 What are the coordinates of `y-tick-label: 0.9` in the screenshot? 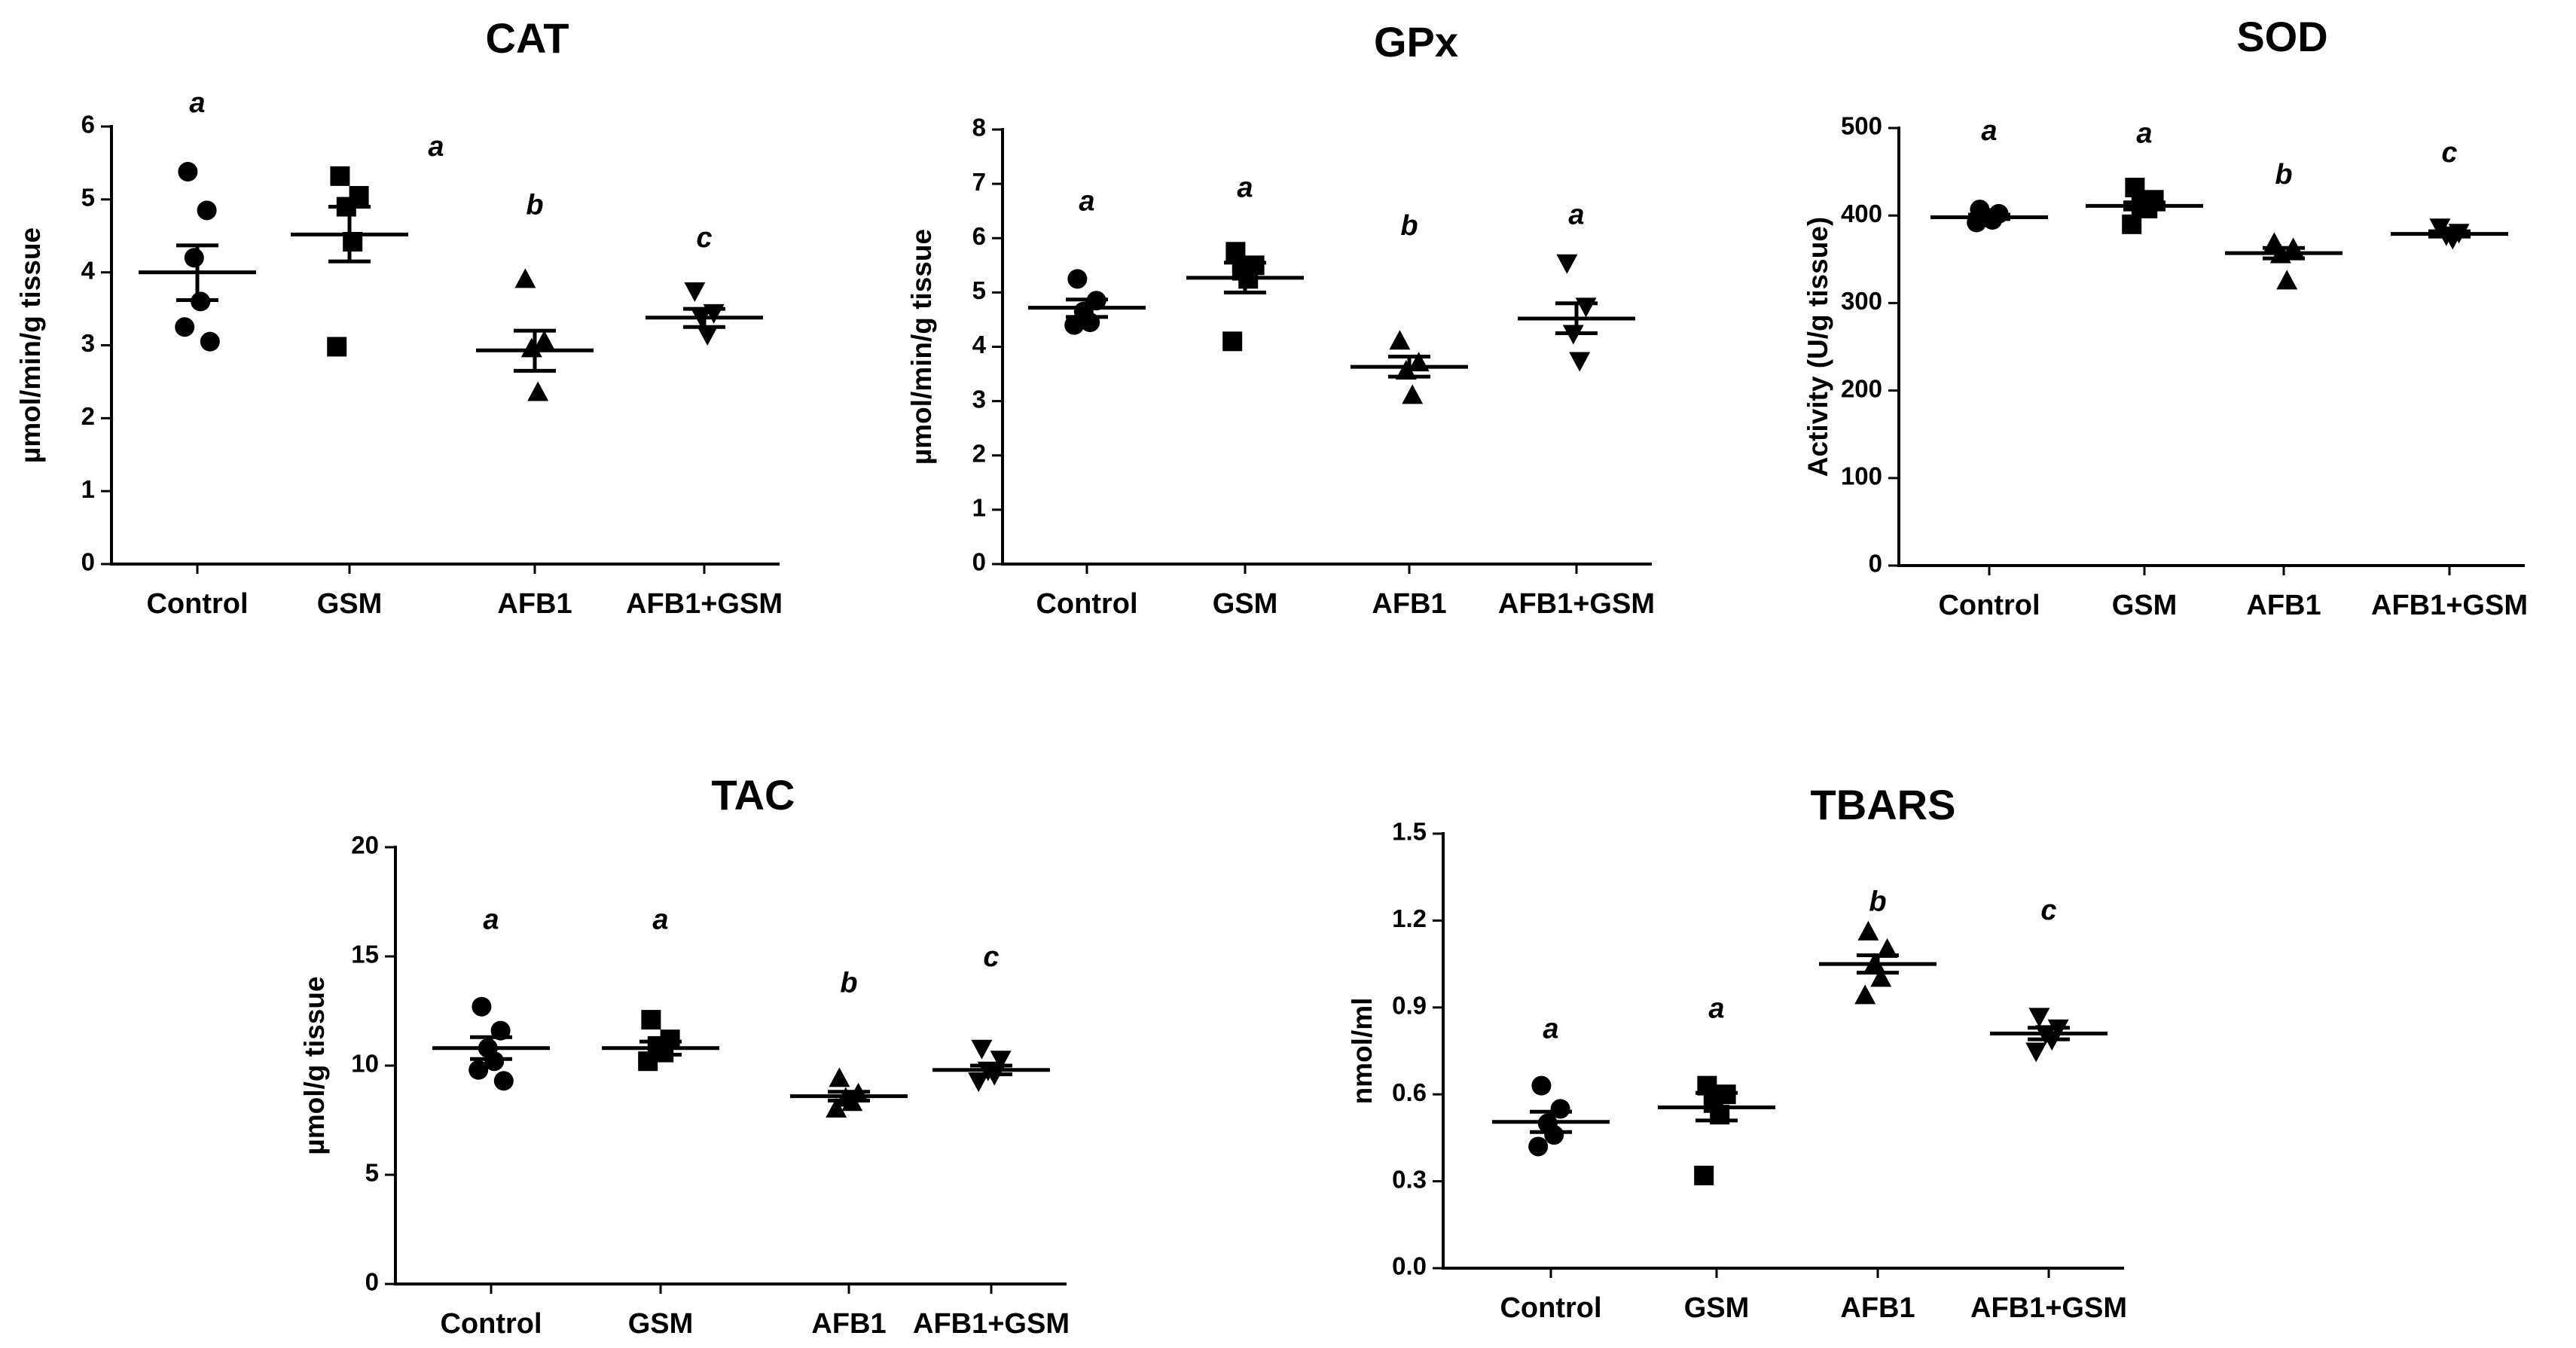 It's located at (1410, 1006).